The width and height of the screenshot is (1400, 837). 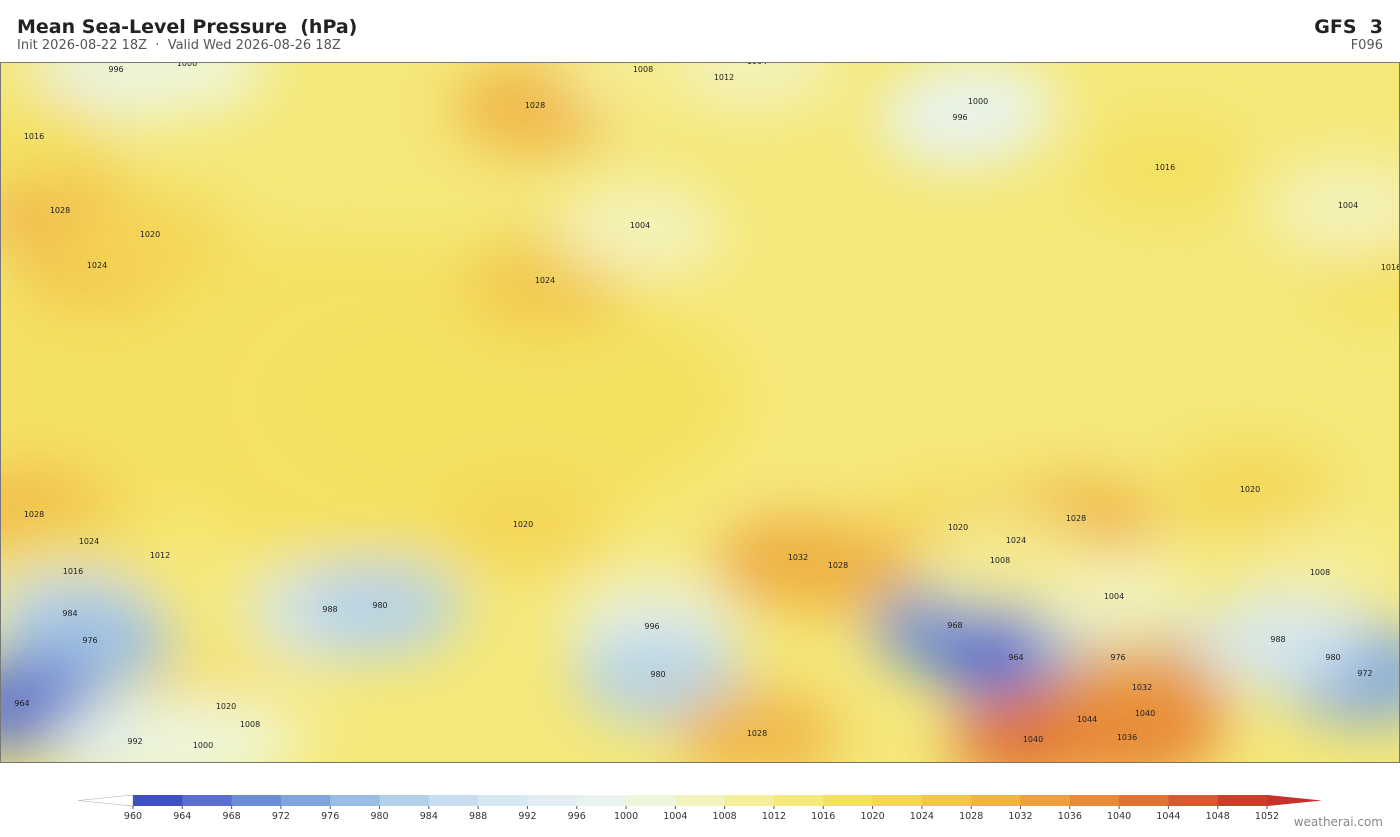 I want to click on contour-label: 1000, so click(x=203, y=745).